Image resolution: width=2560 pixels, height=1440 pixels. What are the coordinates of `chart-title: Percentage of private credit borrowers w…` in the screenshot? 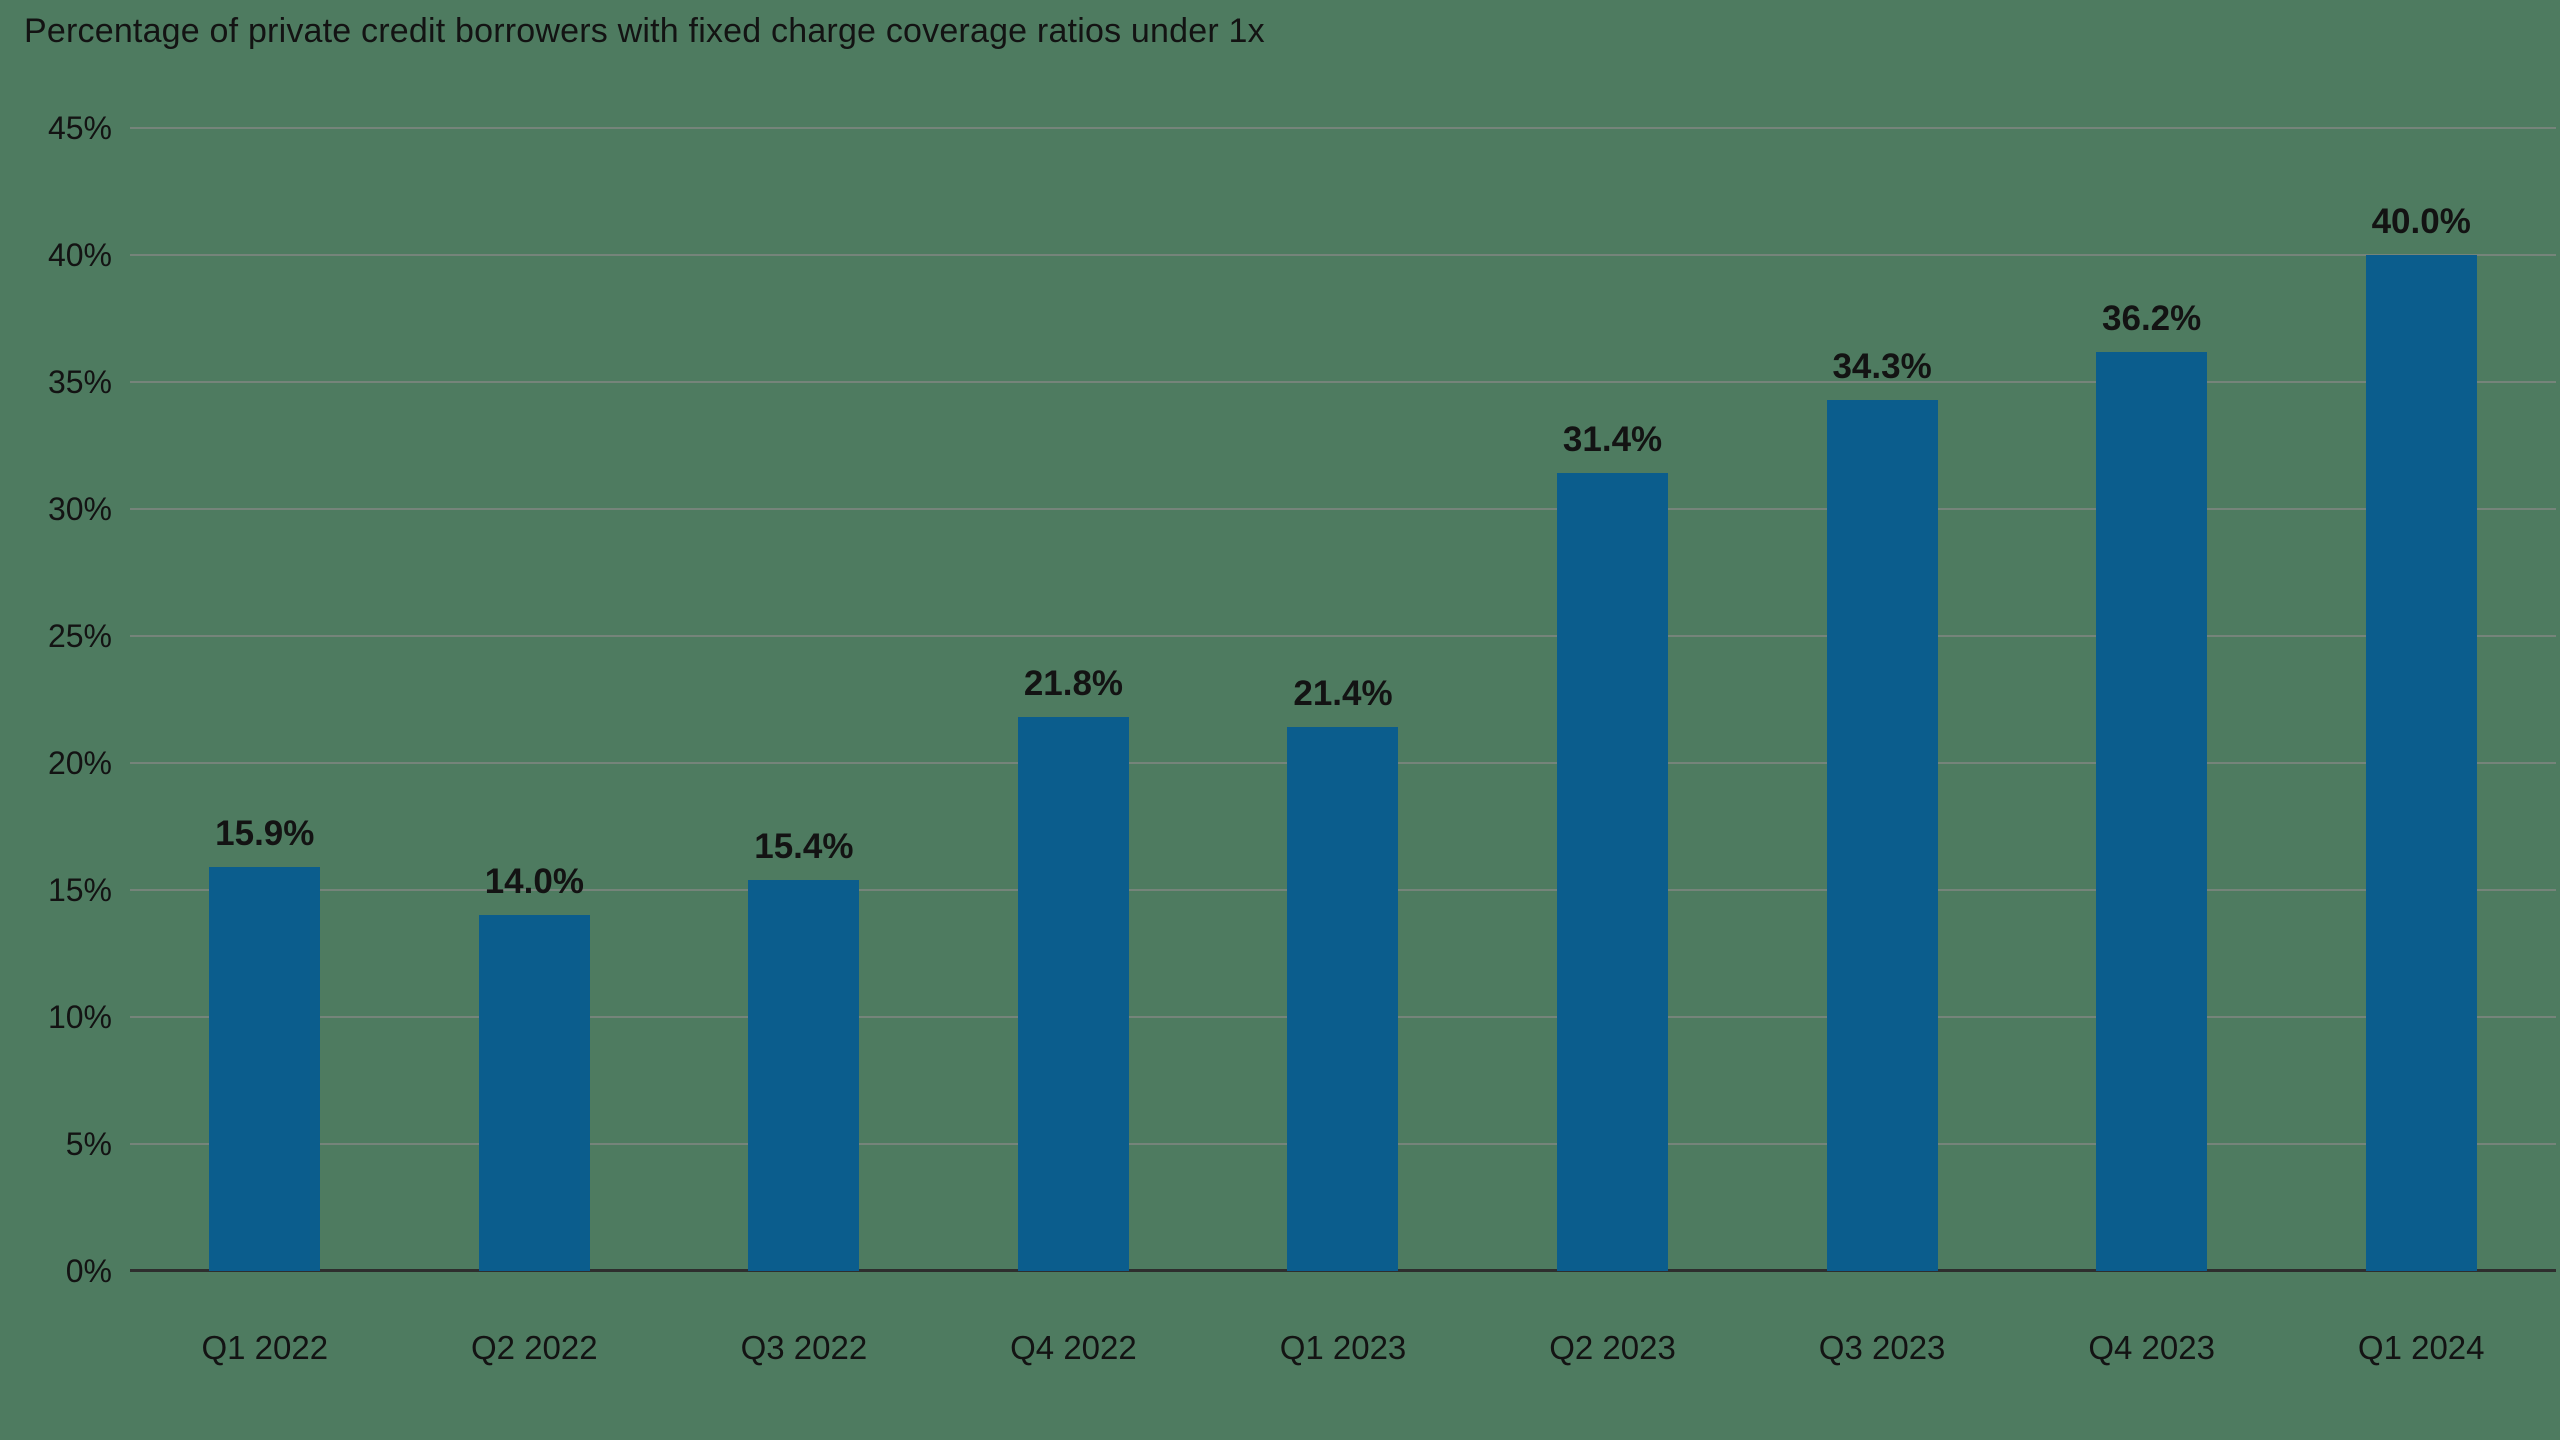 It's located at (644, 31).